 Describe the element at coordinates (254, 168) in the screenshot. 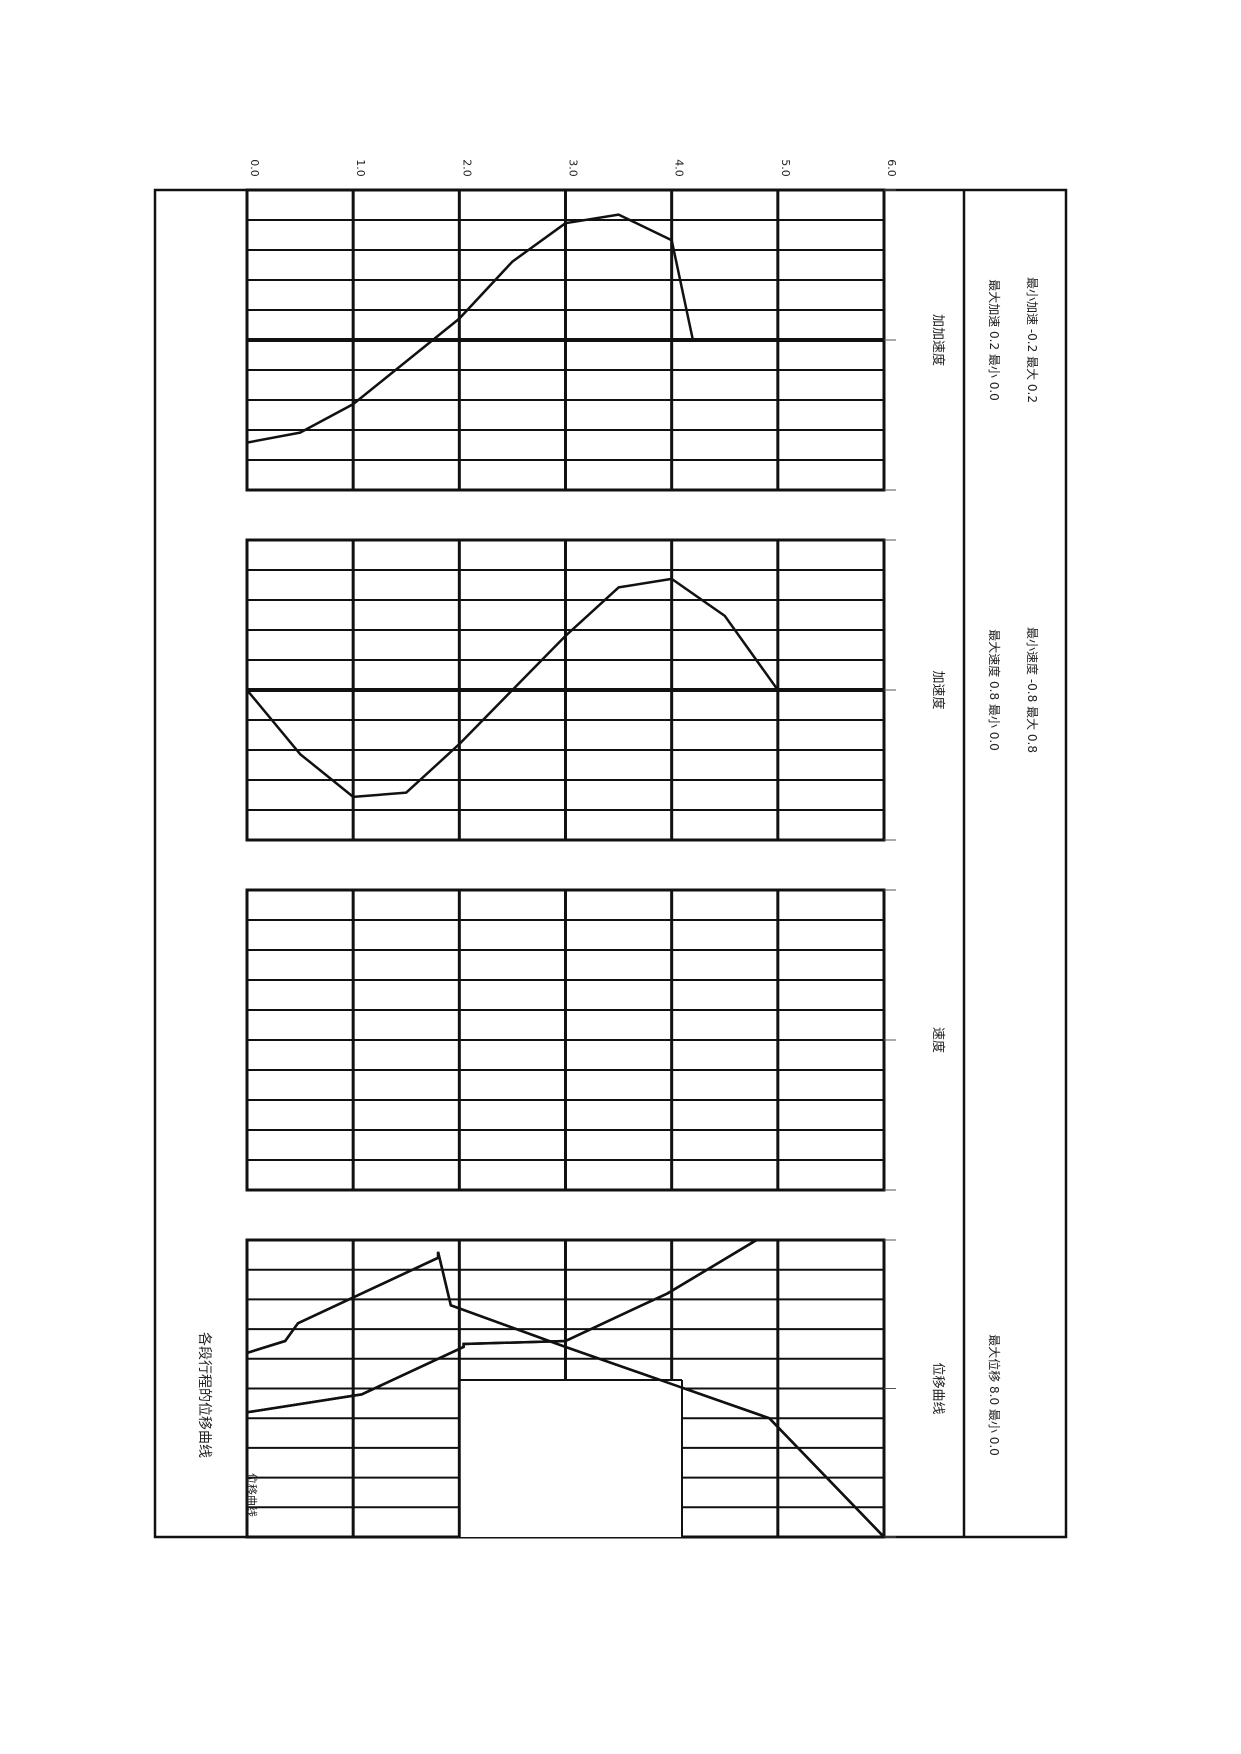

I see `x-tick-label: 0.0` at that location.